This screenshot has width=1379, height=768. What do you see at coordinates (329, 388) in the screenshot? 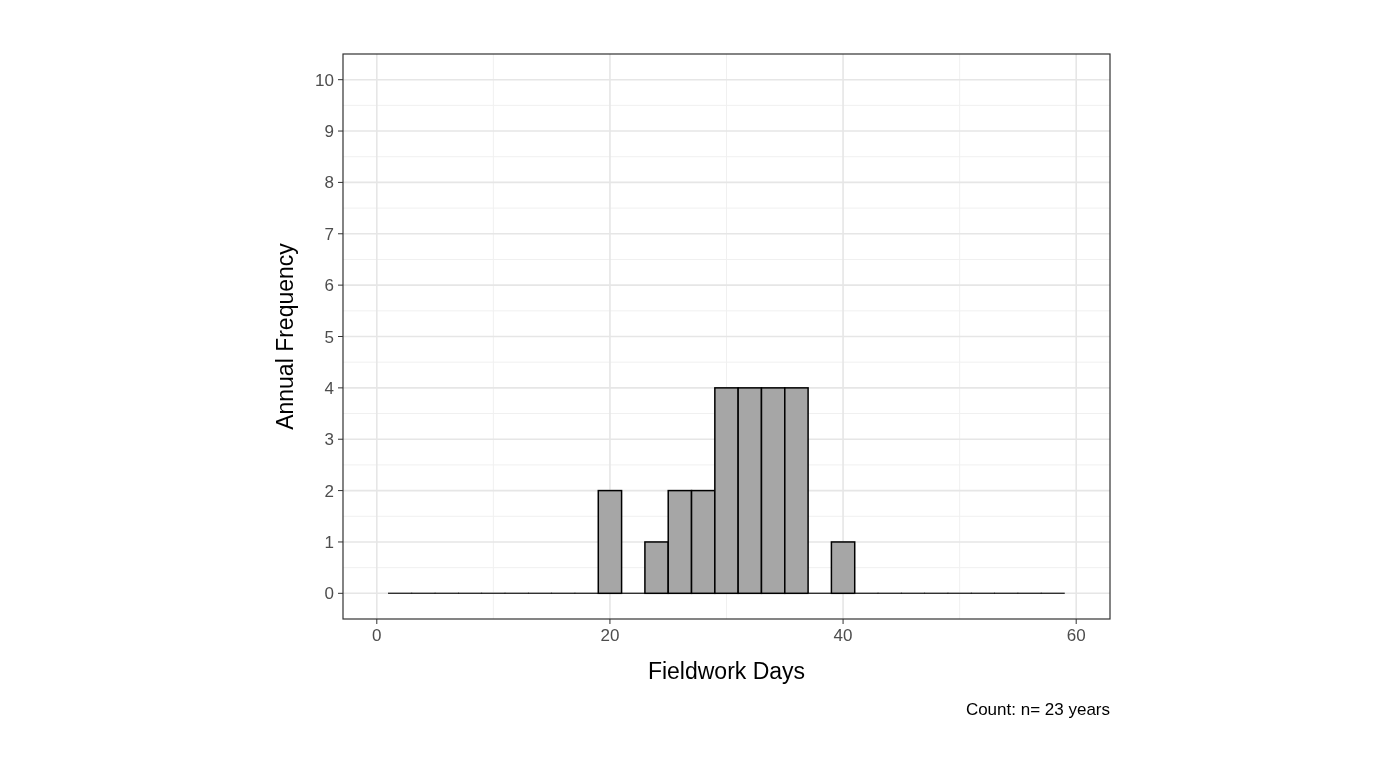
I see `y-tick-label: 4` at bounding box center [329, 388].